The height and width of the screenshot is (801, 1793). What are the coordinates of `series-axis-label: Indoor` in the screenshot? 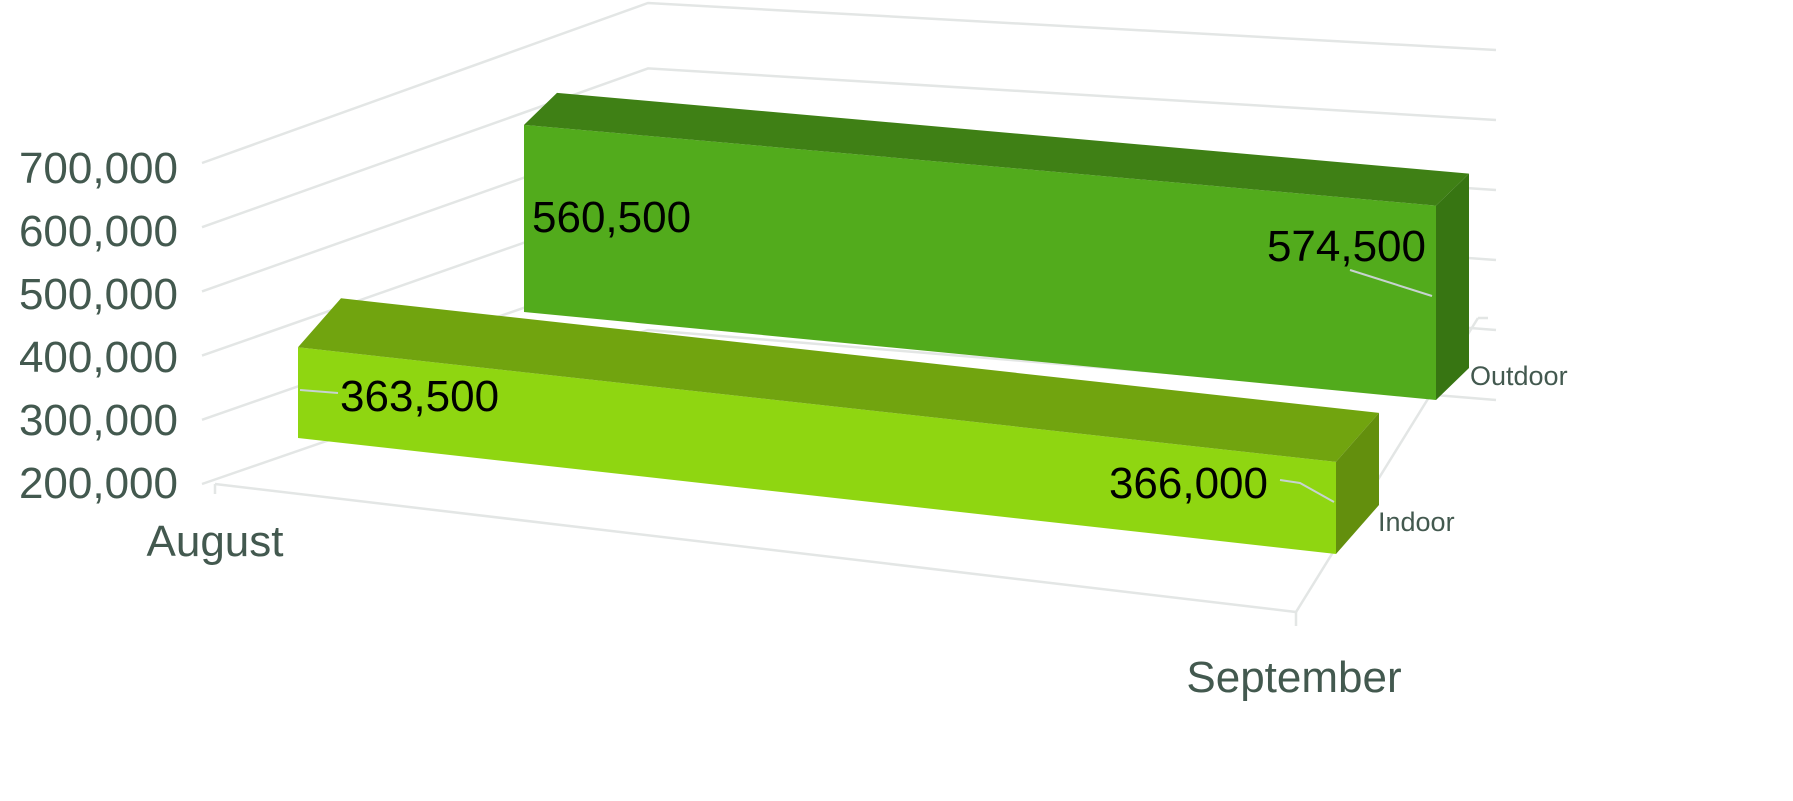 It's located at (1416, 522).